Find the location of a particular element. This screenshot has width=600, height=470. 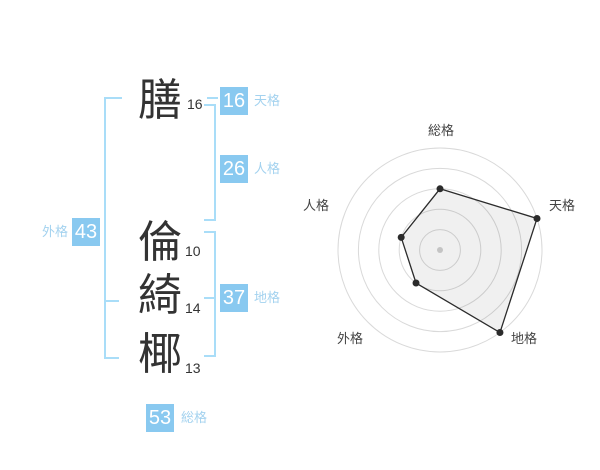

chikaku-bracket-tick-bottom is located at coordinates (210, 356).